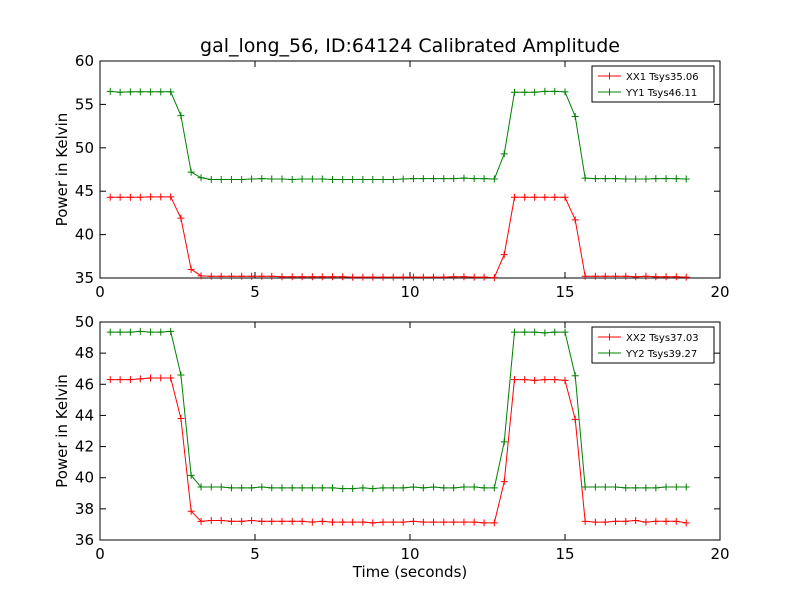 This screenshot has height=604, width=800. Describe the element at coordinates (84, 509) in the screenshot. I see `panel-2-y-tick-label: 38` at that location.